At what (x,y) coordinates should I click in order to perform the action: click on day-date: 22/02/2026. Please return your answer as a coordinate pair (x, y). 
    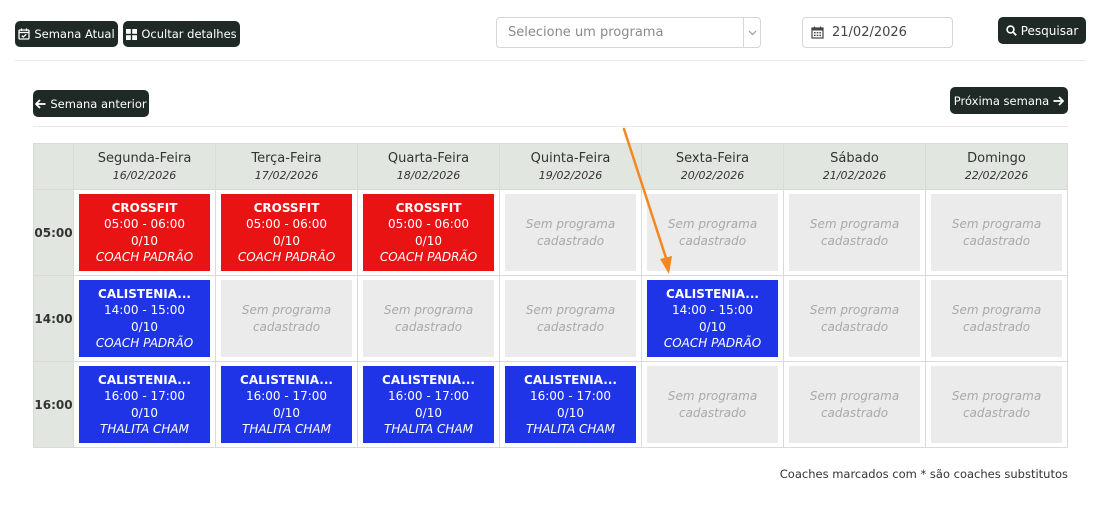
    Looking at the image, I should click on (996, 175).